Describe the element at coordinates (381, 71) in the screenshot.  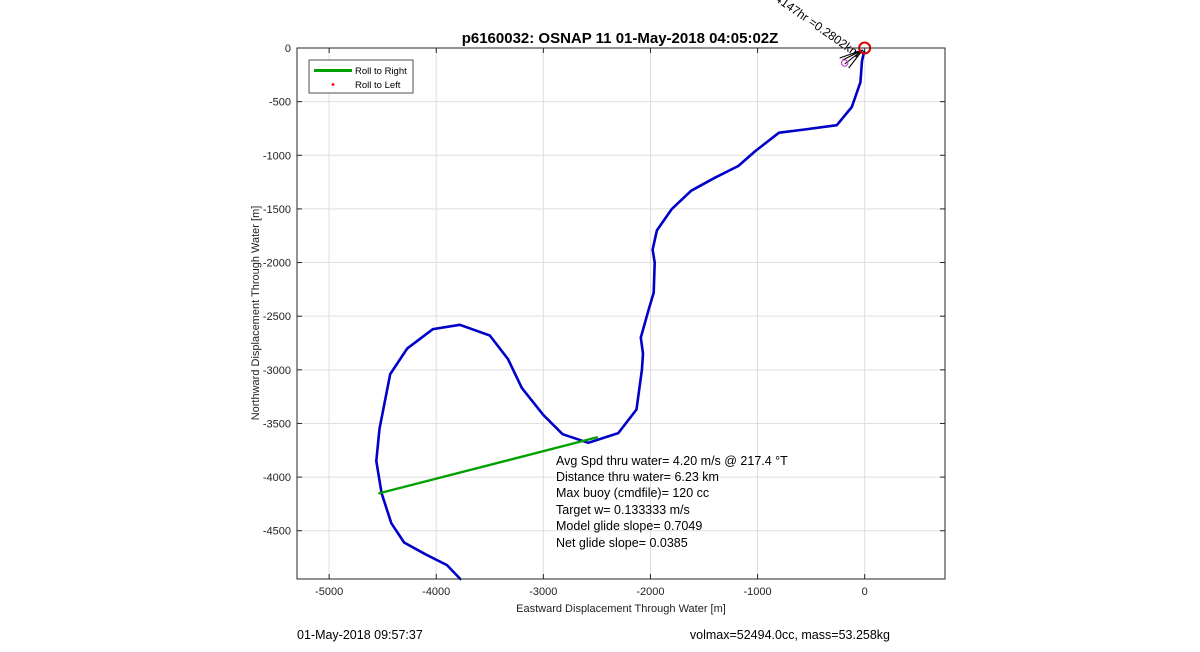
I see `legend-label-roll-right: Roll to Right` at that location.